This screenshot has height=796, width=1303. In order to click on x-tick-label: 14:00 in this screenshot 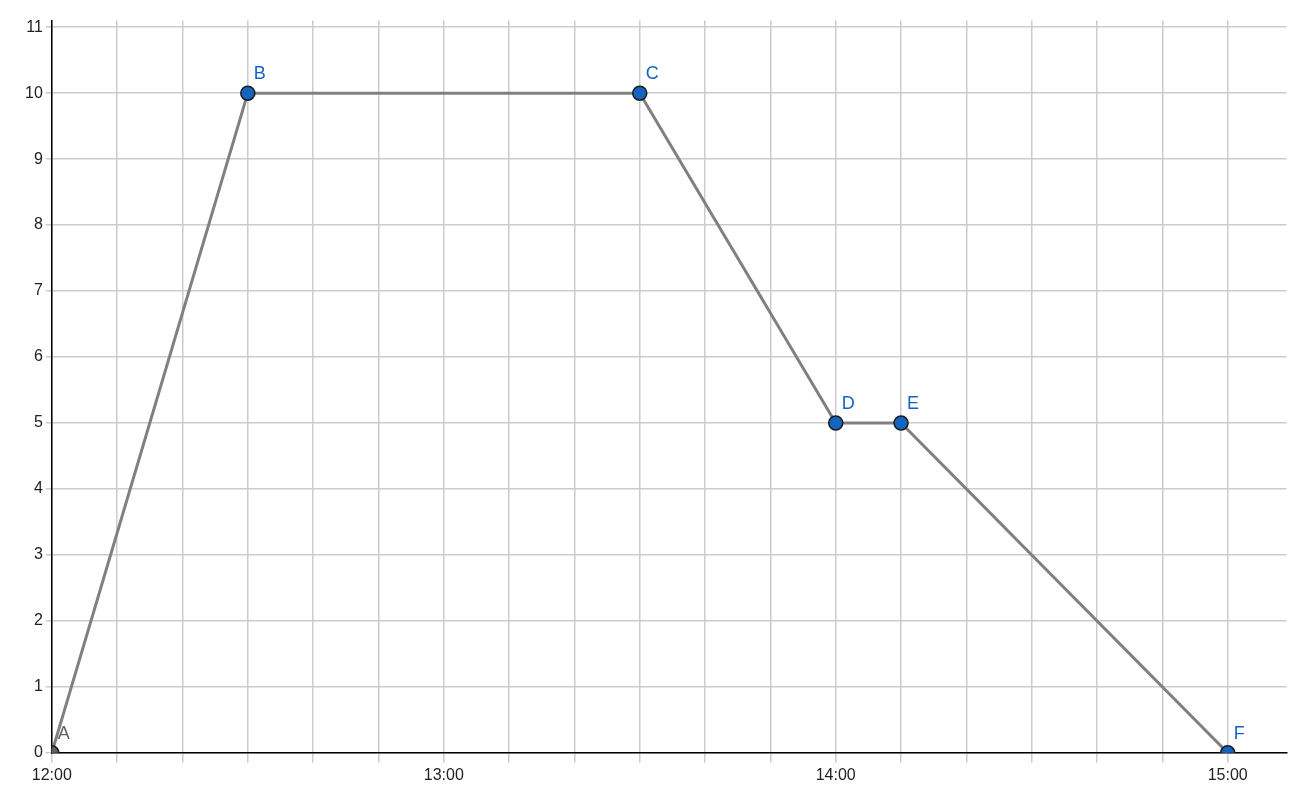, I will do `click(835, 774)`.